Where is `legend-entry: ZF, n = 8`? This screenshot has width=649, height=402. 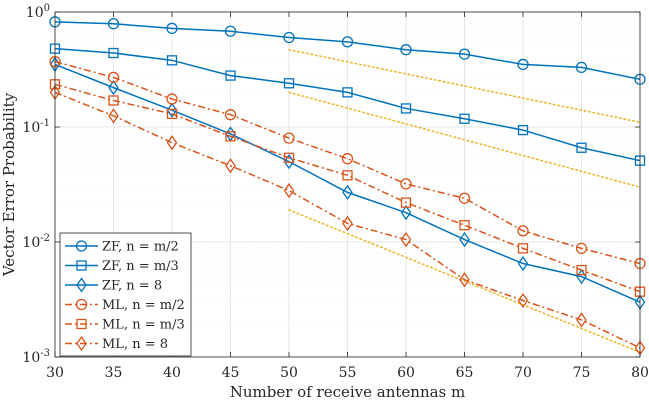
legend-entry: ZF, n = 8 is located at coordinates (113, 285).